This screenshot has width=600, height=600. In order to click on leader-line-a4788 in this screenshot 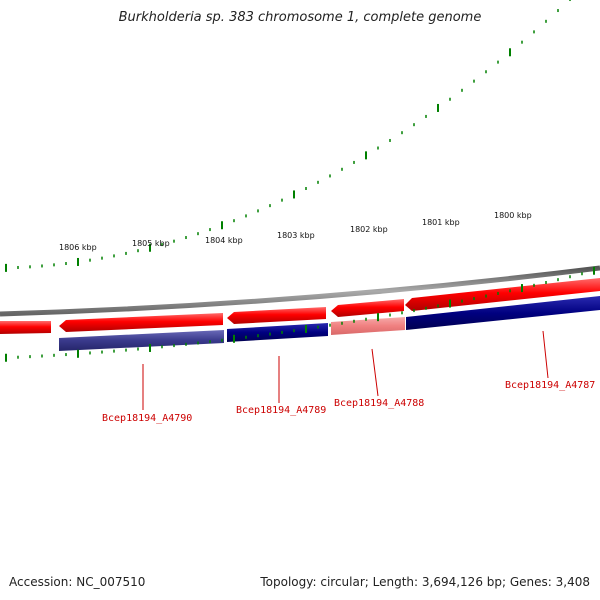, I will do `click(375, 372)`.